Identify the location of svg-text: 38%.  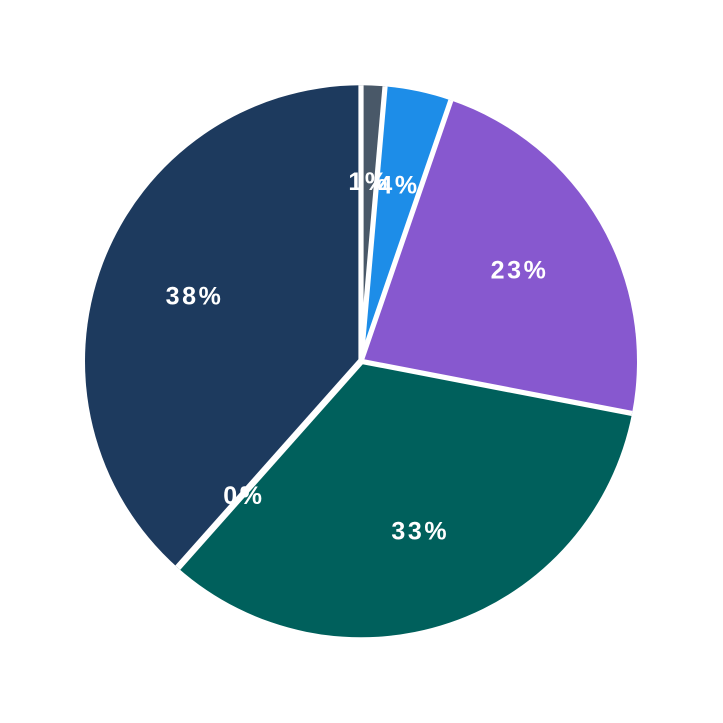
(195, 296).